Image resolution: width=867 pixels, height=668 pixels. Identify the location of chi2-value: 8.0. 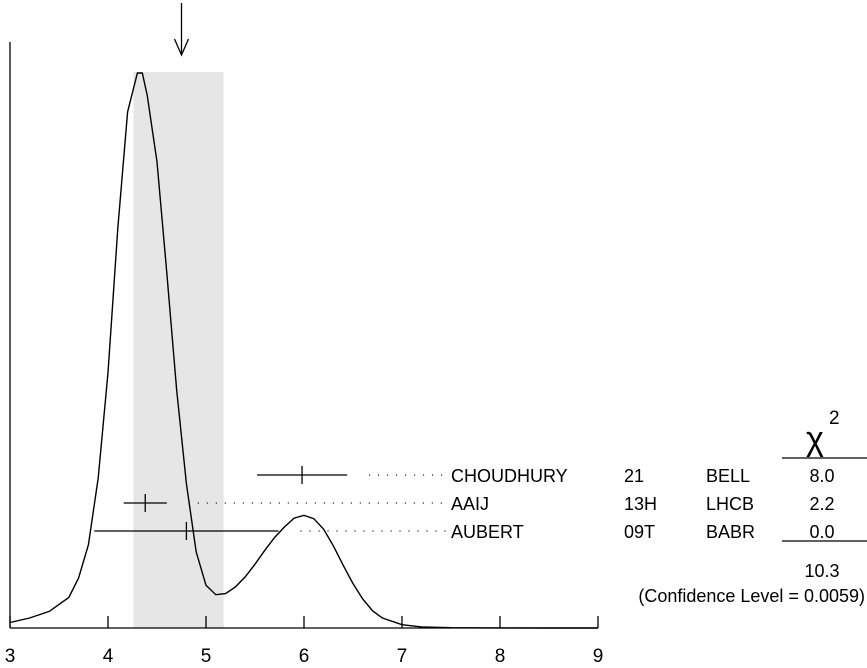
(821, 476).